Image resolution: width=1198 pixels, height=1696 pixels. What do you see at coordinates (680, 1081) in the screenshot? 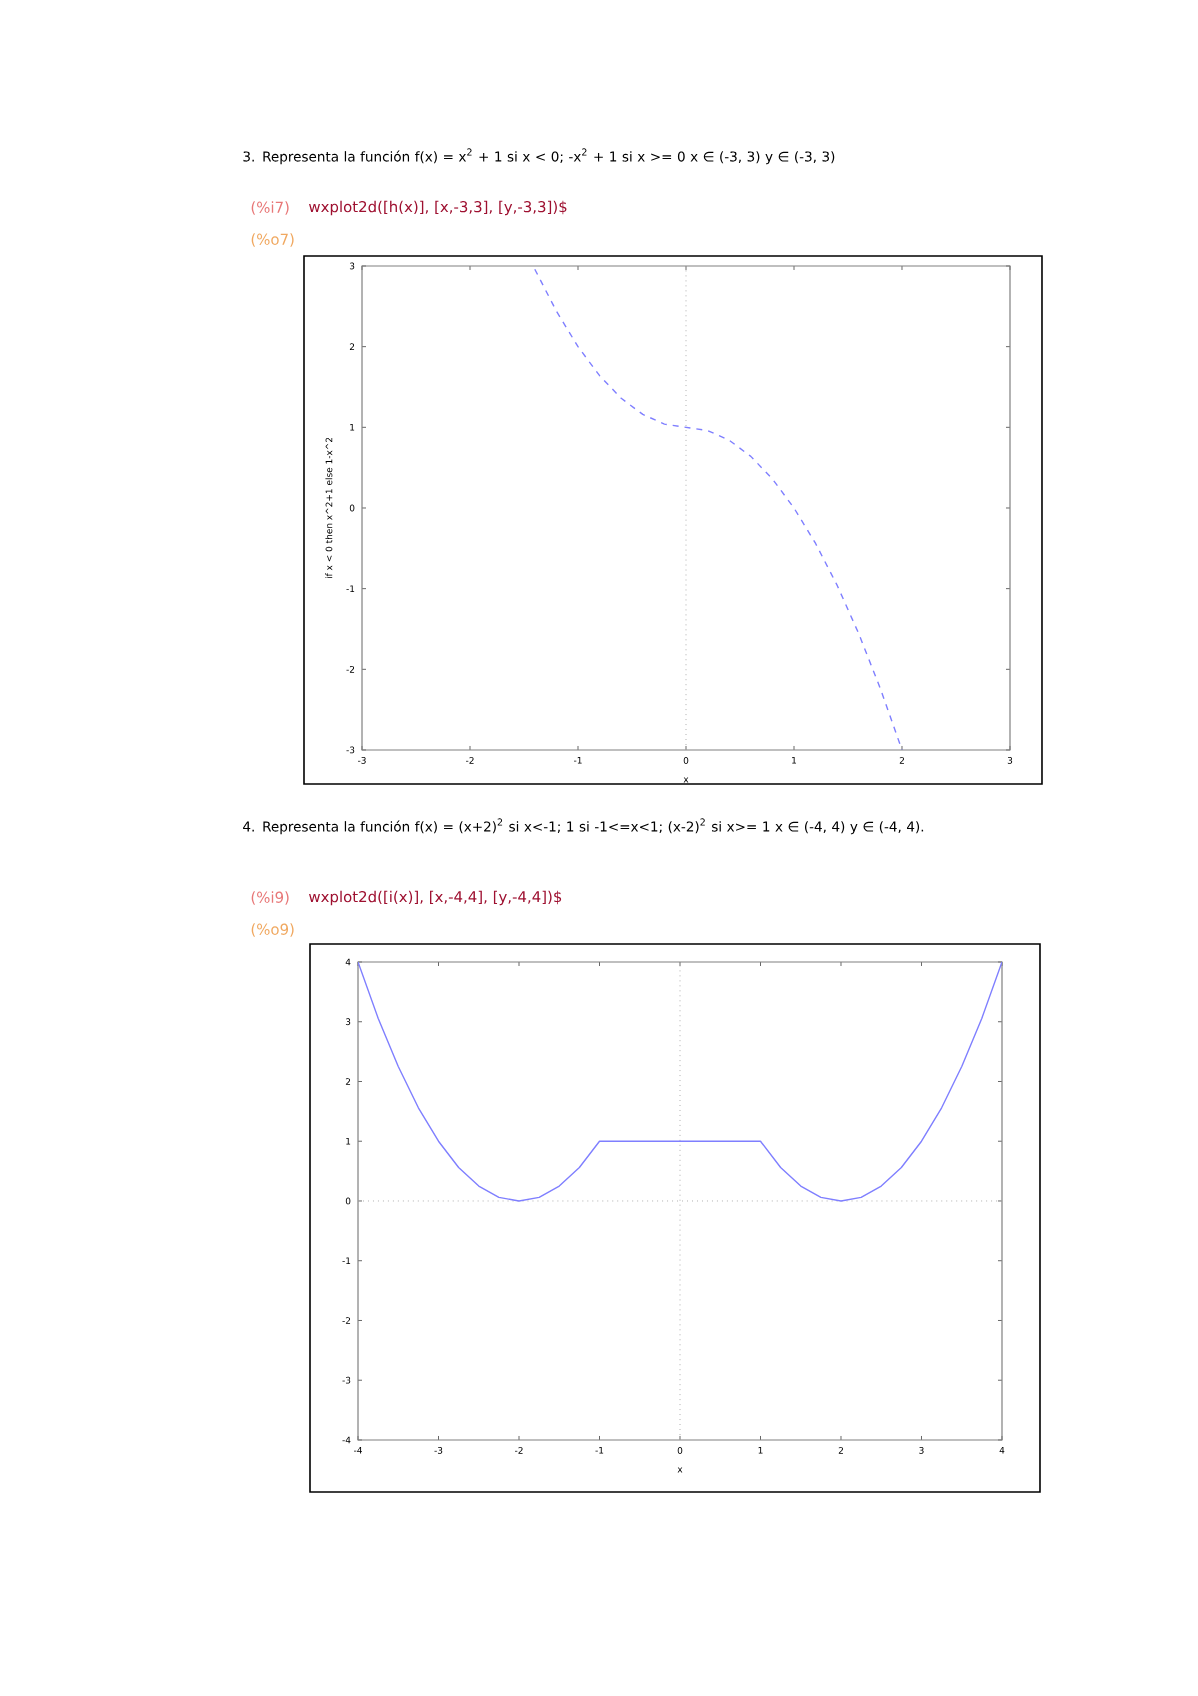
I see `line-series` at bounding box center [680, 1081].